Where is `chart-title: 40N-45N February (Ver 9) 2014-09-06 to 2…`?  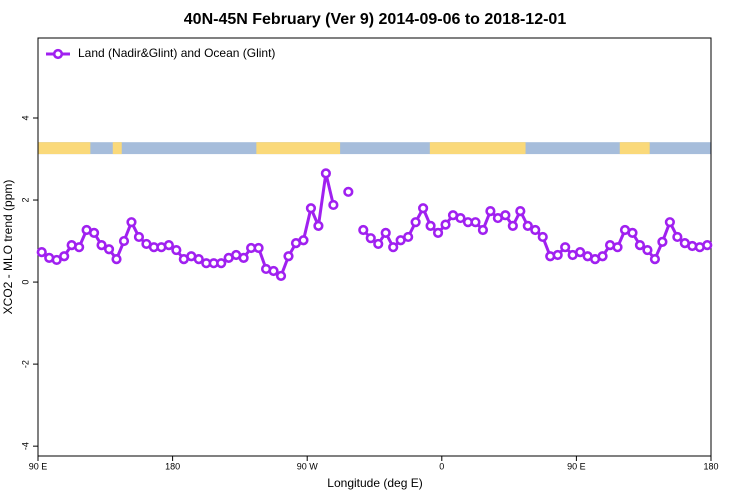
chart-title: 40N-45N February (Ver 9) 2014-09-06 to 2… is located at coordinates (375, 19).